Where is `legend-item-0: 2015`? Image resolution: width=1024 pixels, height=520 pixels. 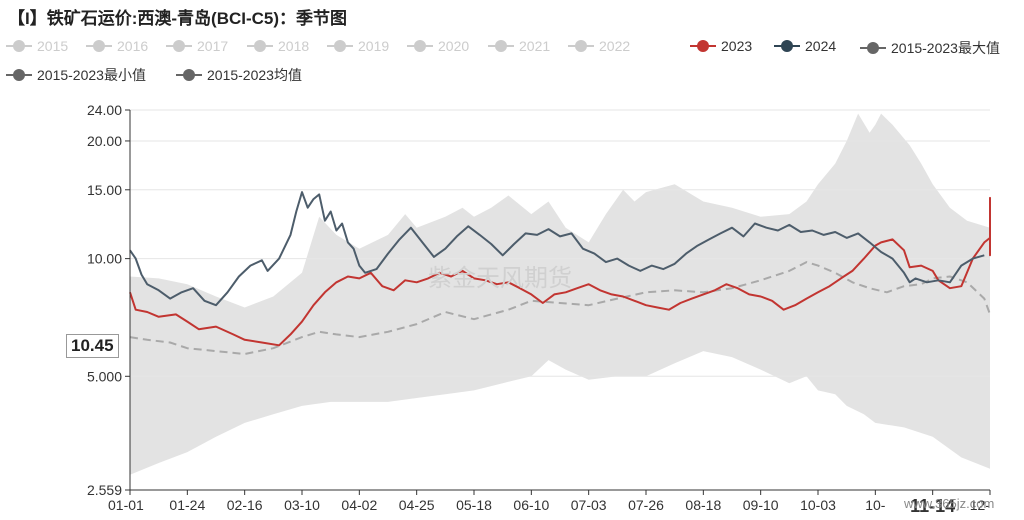
legend-item-0: 2015 is located at coordinates (37, 46).